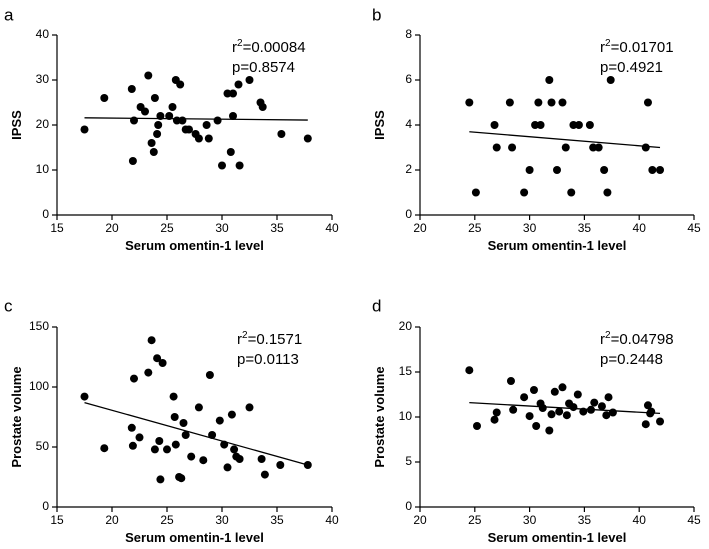 This screenshot has height=549, width=709. I want to click on y-tick-label: 150, so click(39, 326).